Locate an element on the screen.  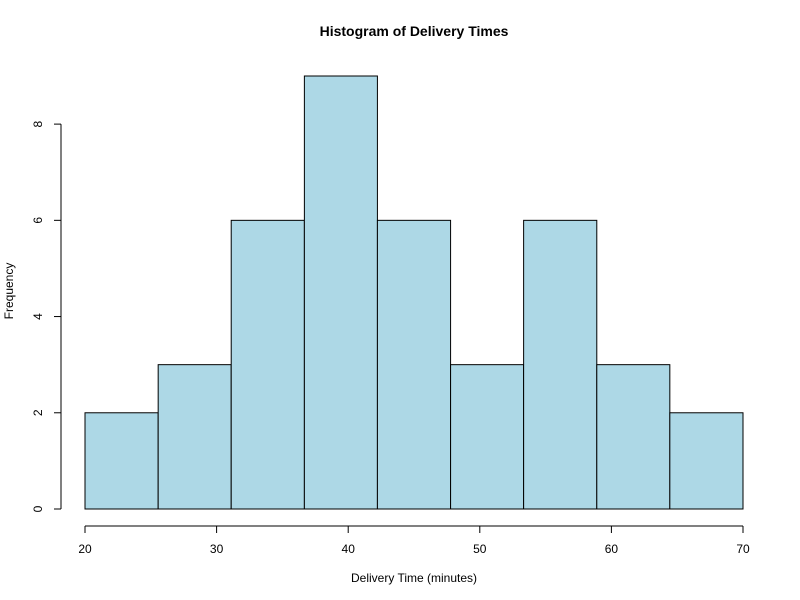
y-axis: 0 2 4 6 8 is located at coordinates (46, 316).